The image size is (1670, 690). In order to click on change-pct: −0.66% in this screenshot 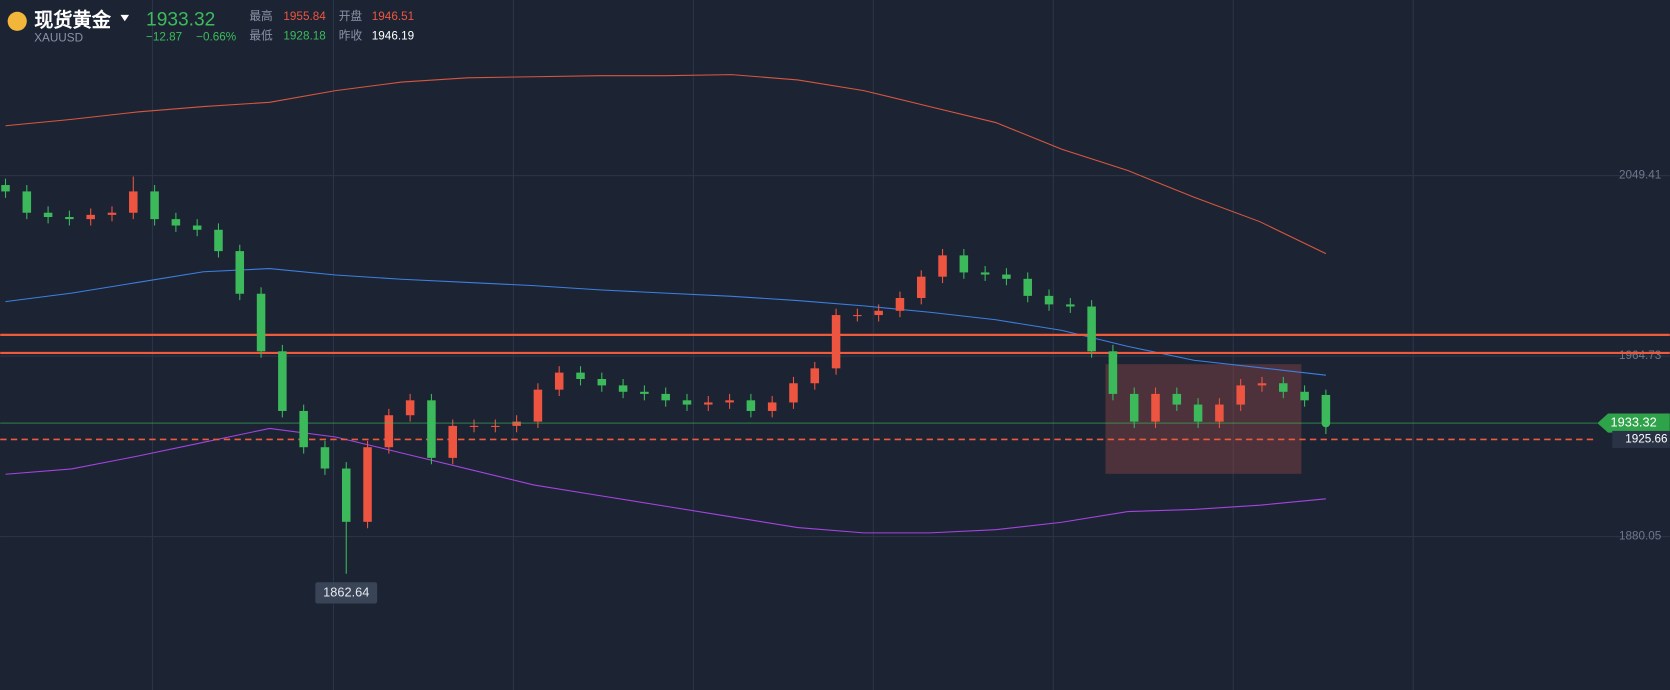, I will do `click(216, 36)`.